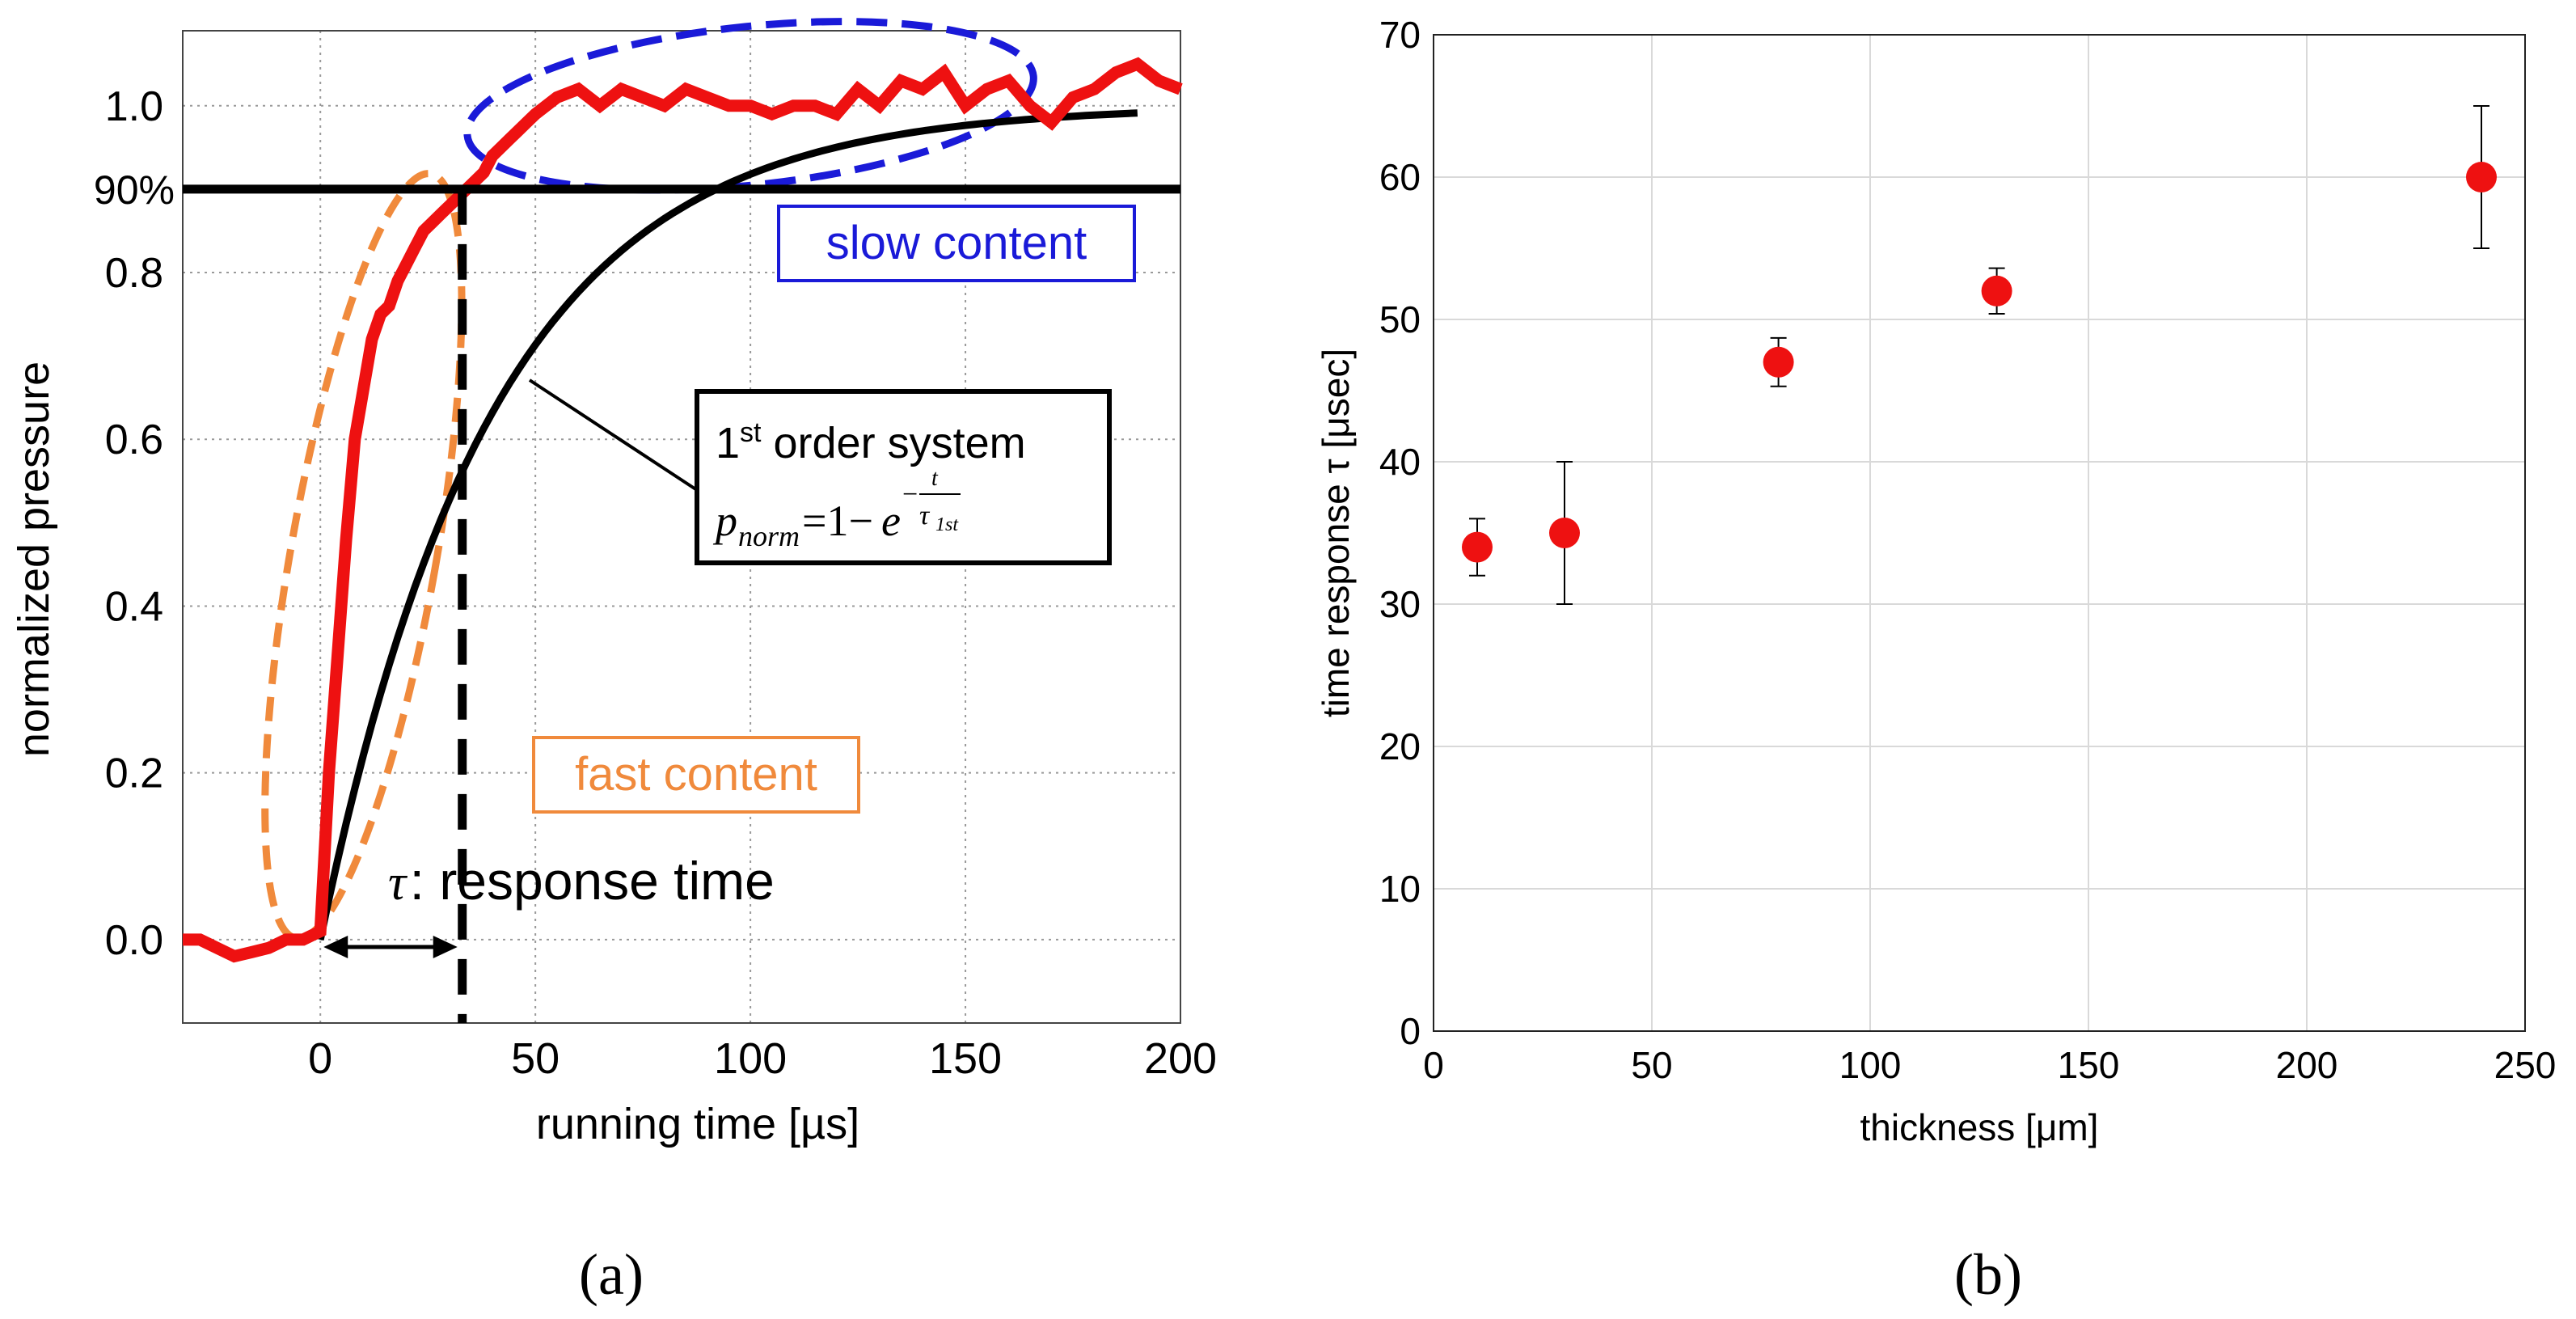  I want to click on caption-a: (a), so click(611, 1274).